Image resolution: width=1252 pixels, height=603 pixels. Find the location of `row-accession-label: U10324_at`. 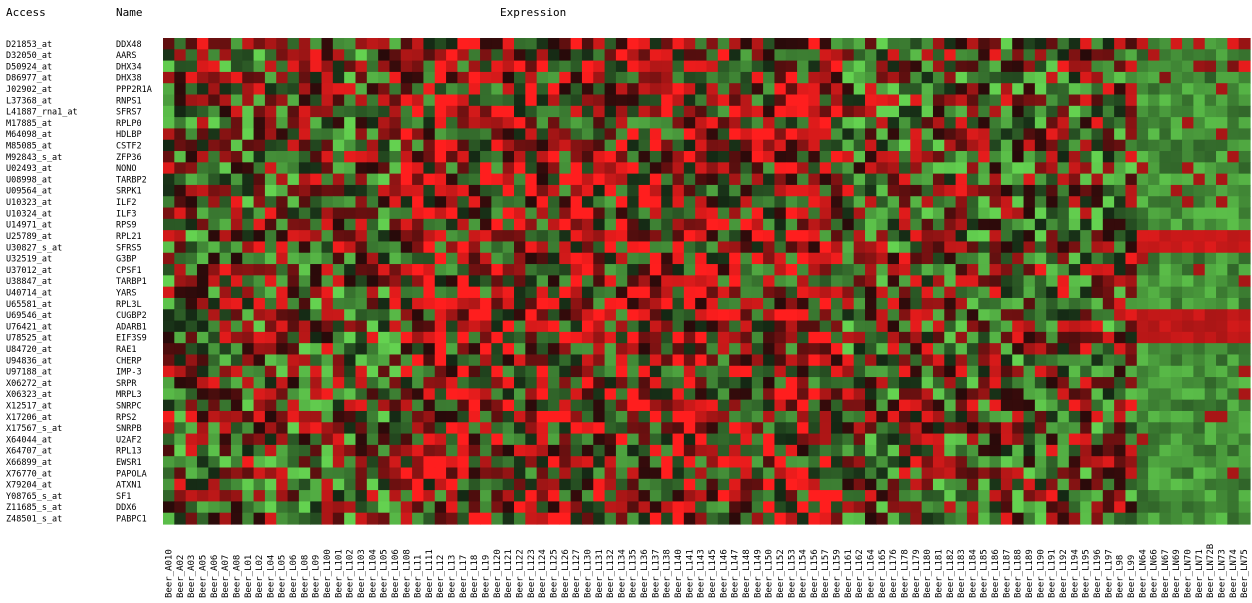

row-accession-label: U10324_at is located at coordinates (29, 214).